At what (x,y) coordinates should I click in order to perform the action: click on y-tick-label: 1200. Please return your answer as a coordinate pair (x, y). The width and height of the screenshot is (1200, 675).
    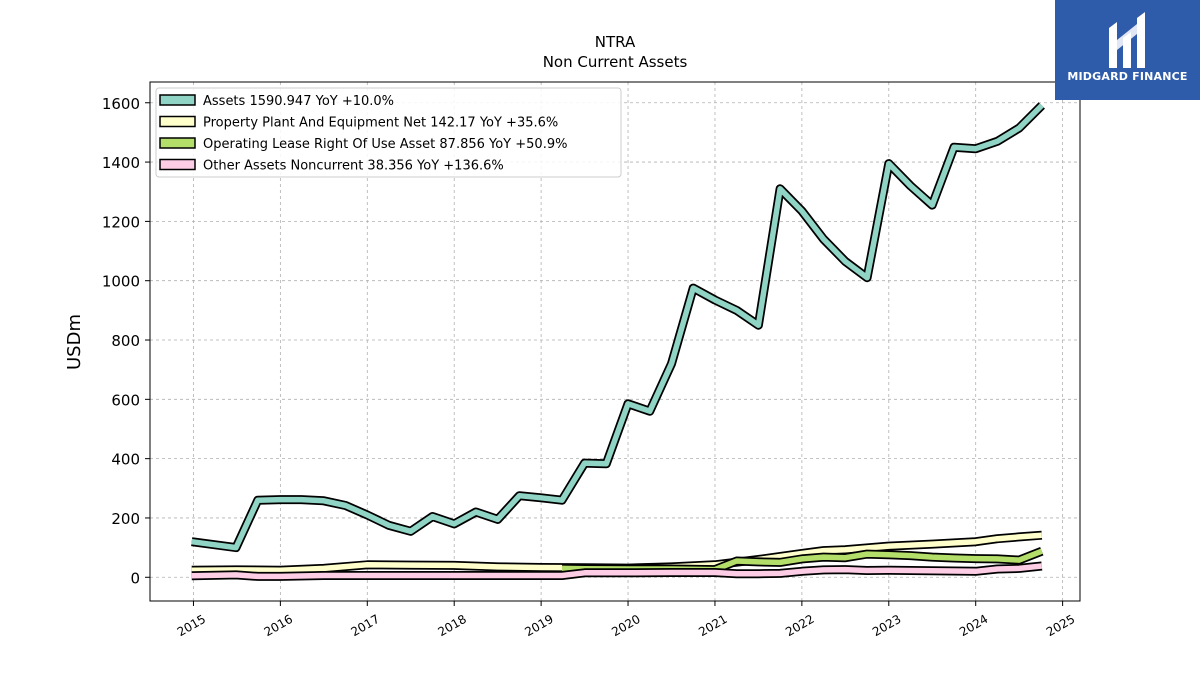
    Looking at the image, I should click on (121, 222).